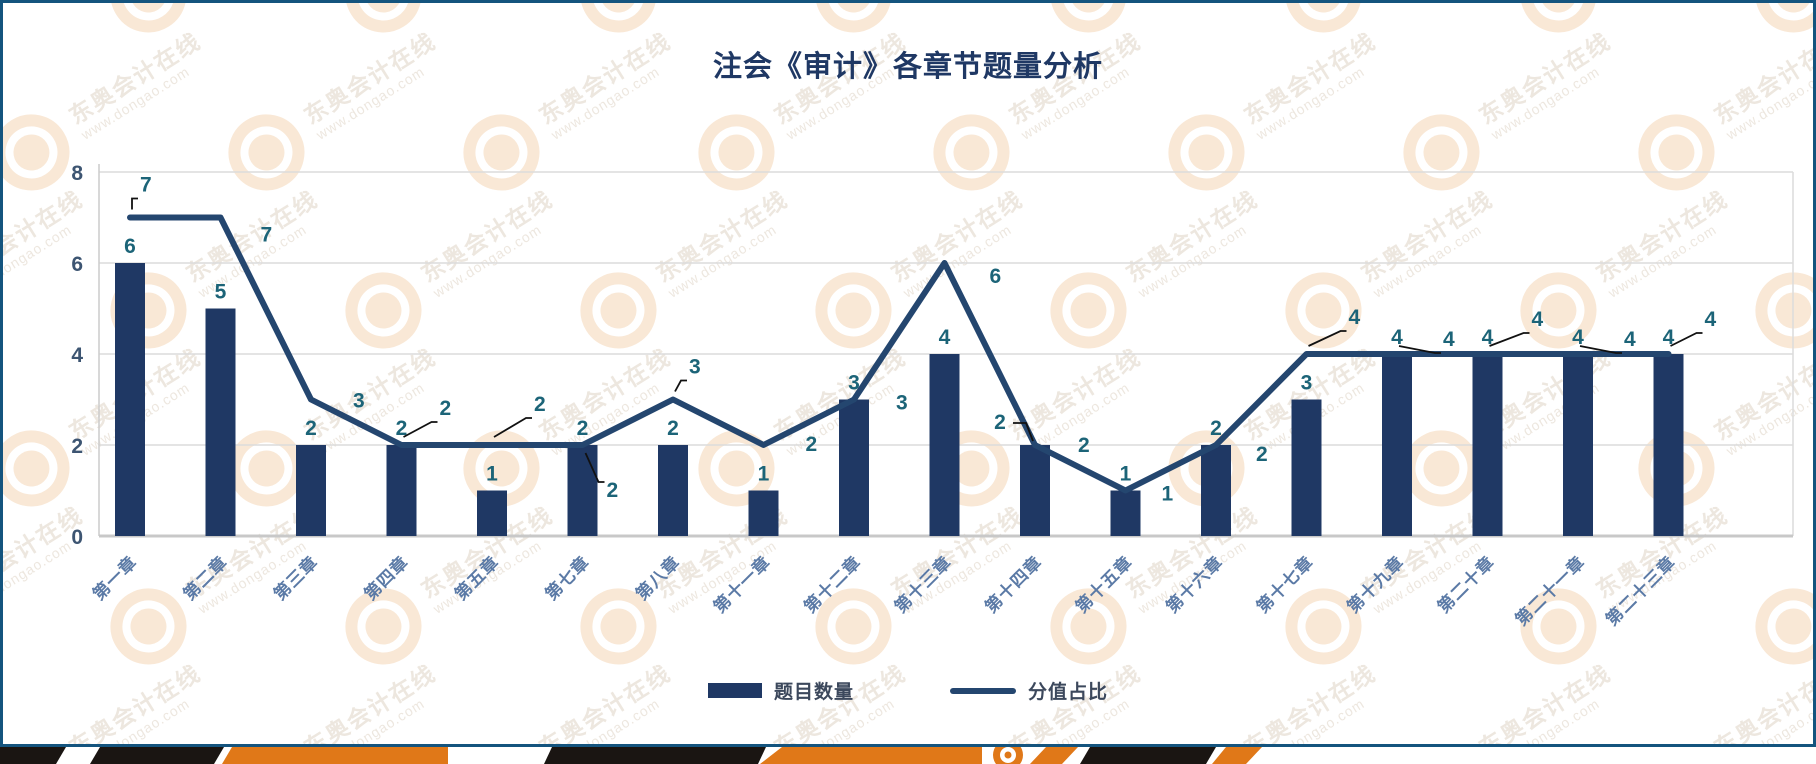 The image size is (1816, 764). Describe the element at coordinates (221, 292) in the screenshot. I see `bar-value-label: 5` at that location.